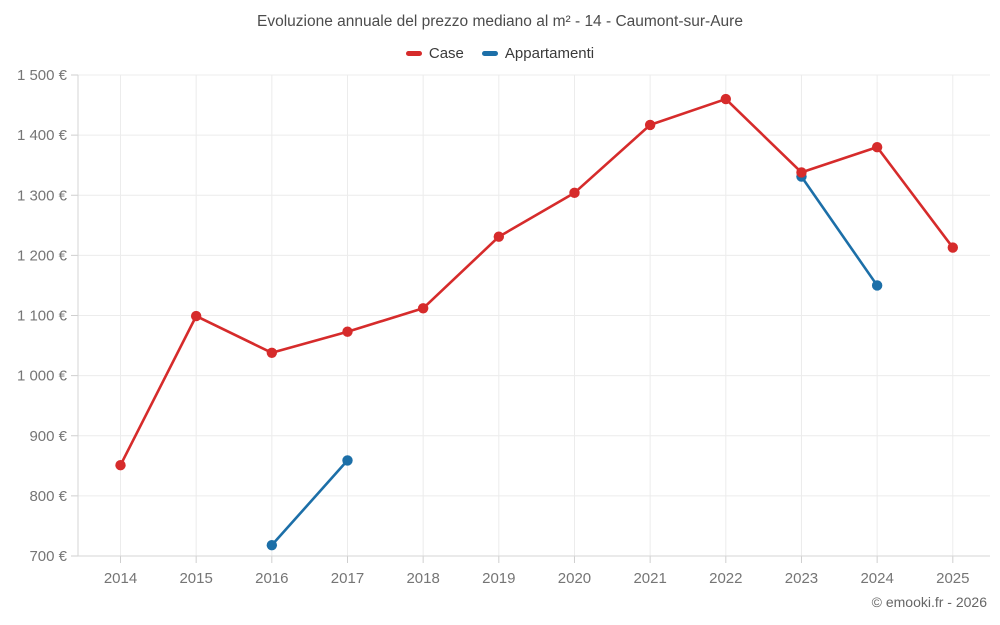  I want to click on data-point-case-2022, so click(726, 99).